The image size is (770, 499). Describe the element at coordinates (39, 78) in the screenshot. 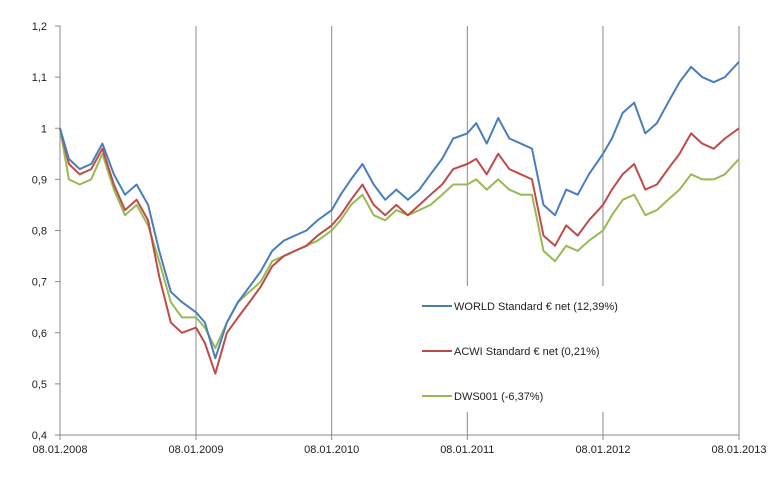

I see `y-tick-label: 1,1` at that location.